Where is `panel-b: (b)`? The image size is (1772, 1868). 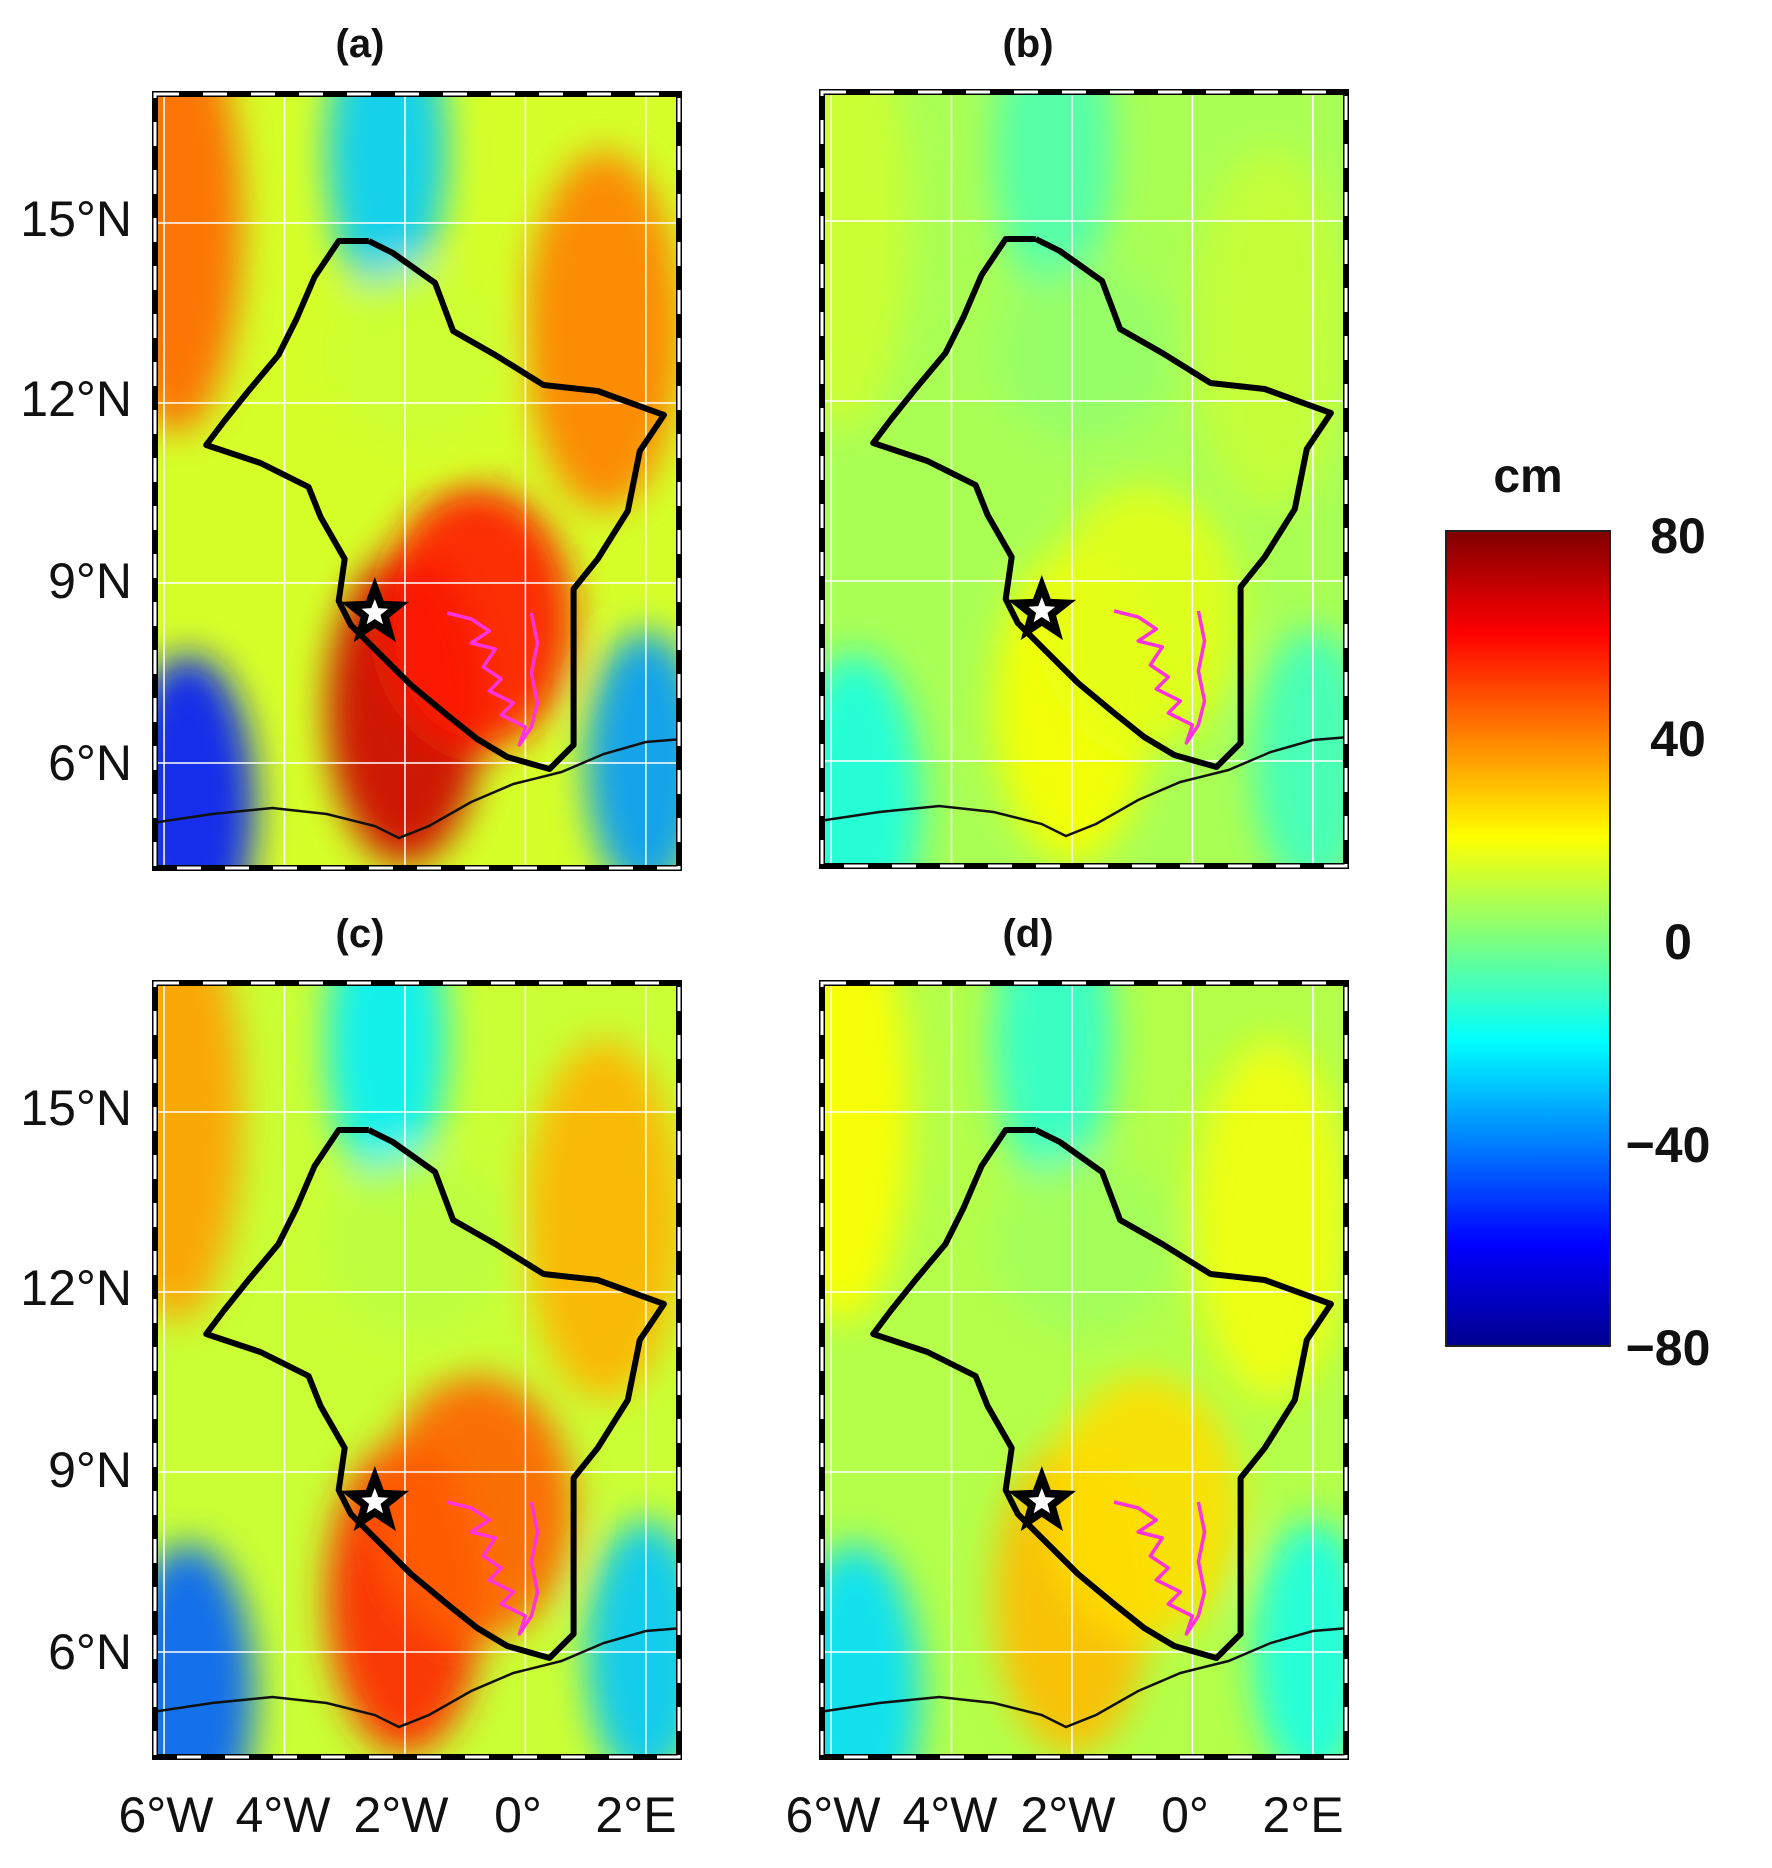 panel-b: (b) is located at coordinates (1084, 445).